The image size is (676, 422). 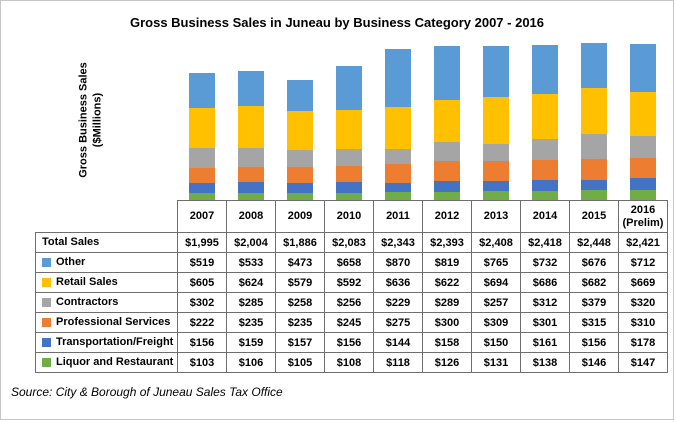 I want to click on value-cell: $622, so click(x=447, y=282).